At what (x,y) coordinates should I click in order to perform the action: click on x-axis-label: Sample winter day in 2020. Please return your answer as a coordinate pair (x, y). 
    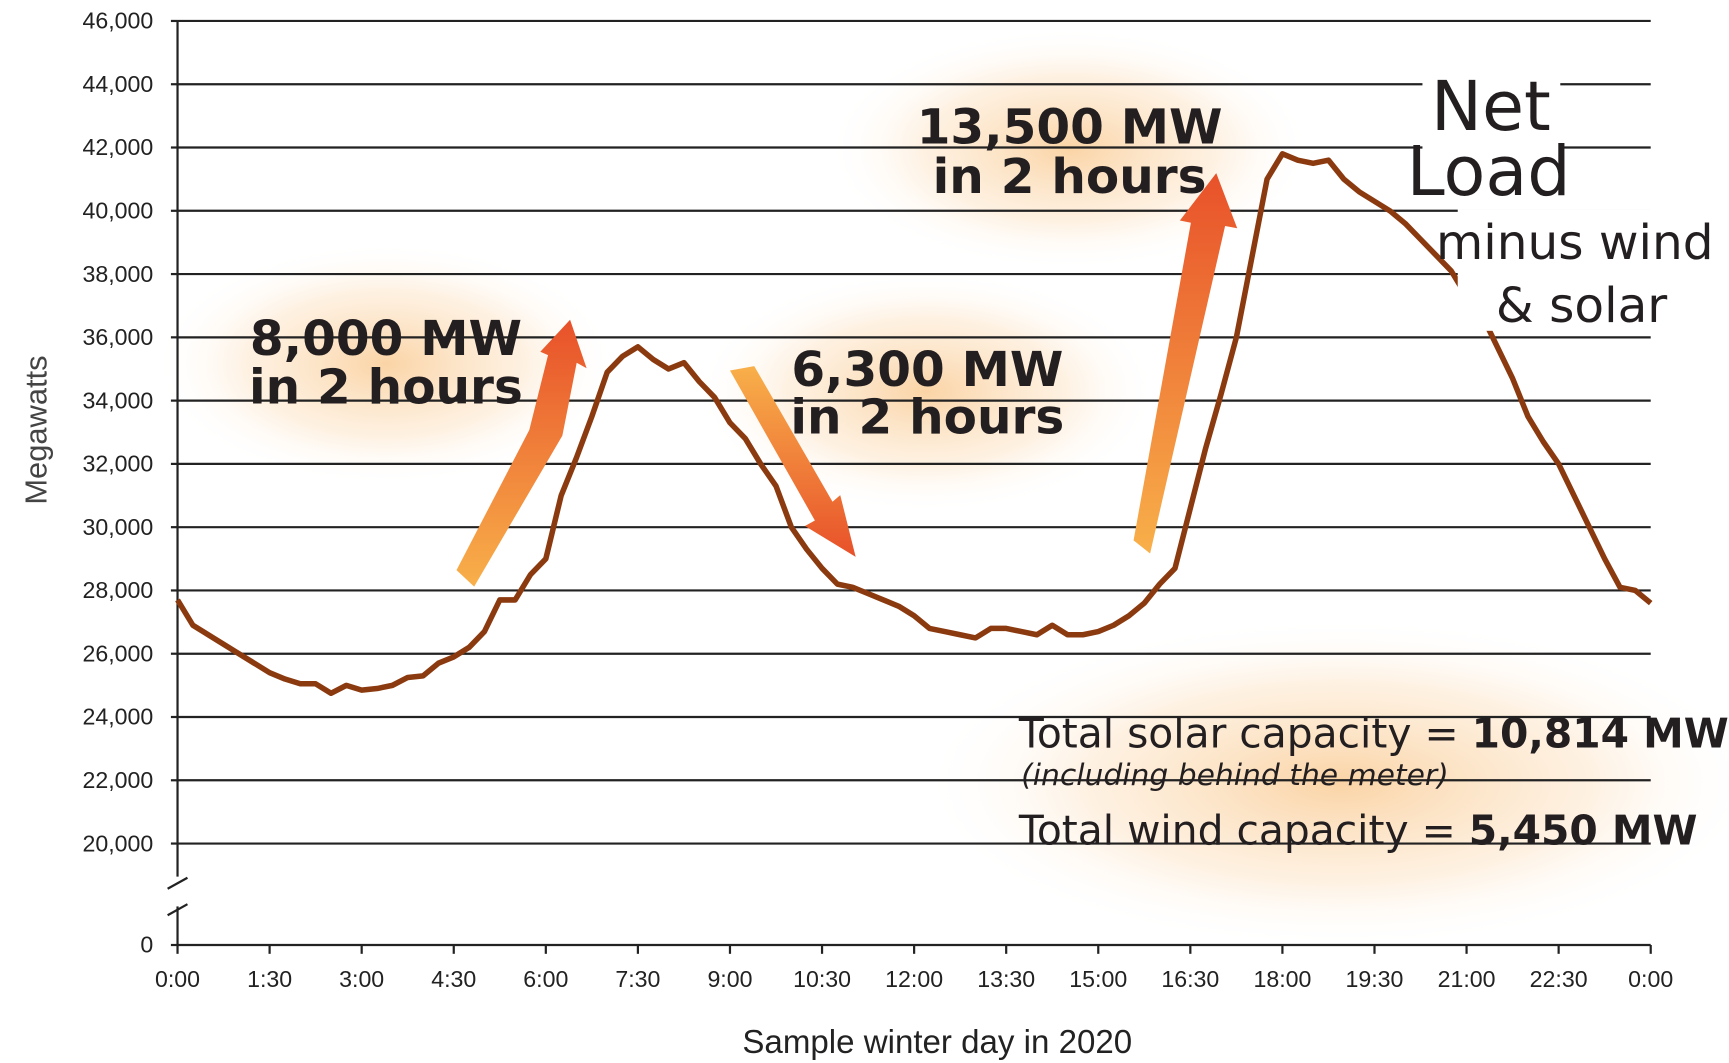
    Looking at the image, I should click on (937, 1042).